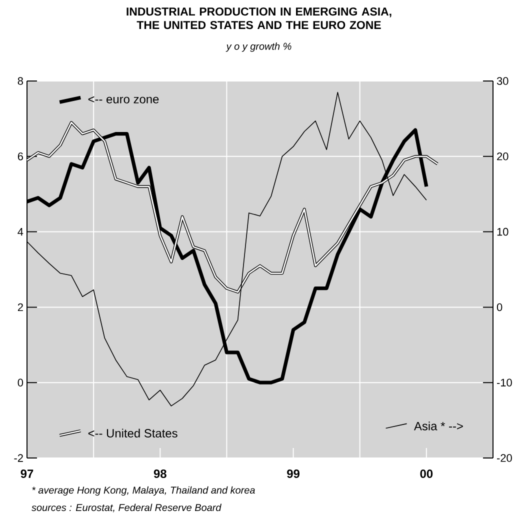 Image resolution: width=518 pixels, height=531 pixels. Describe the element at coordinates (426, 474) in the screenshot. I see `x-tick-label: 00` at that location.